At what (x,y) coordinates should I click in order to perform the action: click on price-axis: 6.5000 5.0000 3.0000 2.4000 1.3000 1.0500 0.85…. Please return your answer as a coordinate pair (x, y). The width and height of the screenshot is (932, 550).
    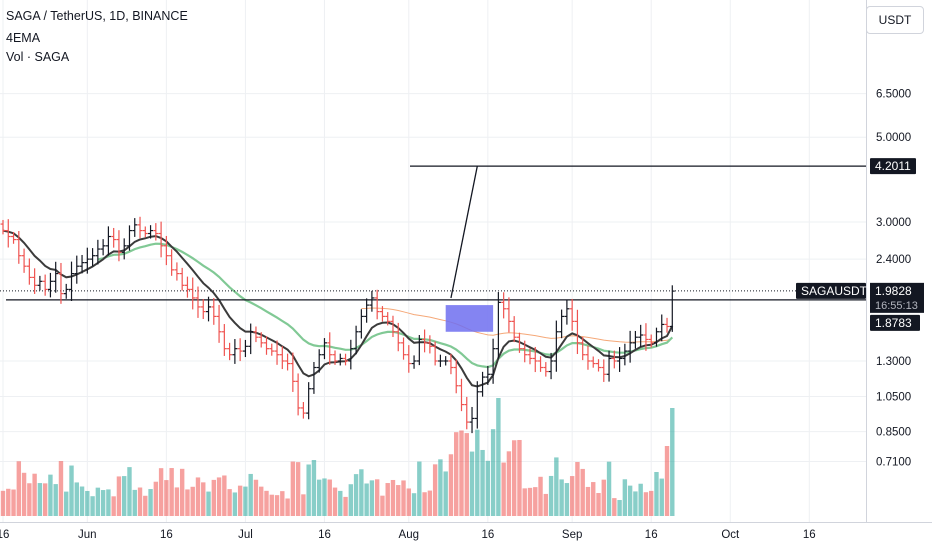
    Looking at the image, I should click on (893, 279).